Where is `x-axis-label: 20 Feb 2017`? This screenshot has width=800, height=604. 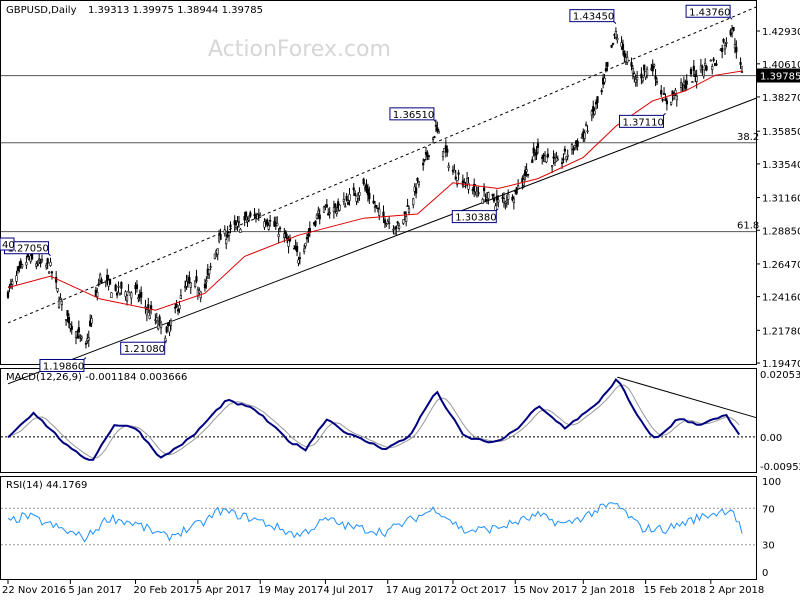 x-axis-label: 20 Feb 2017 is located at coordinates (165, 590).